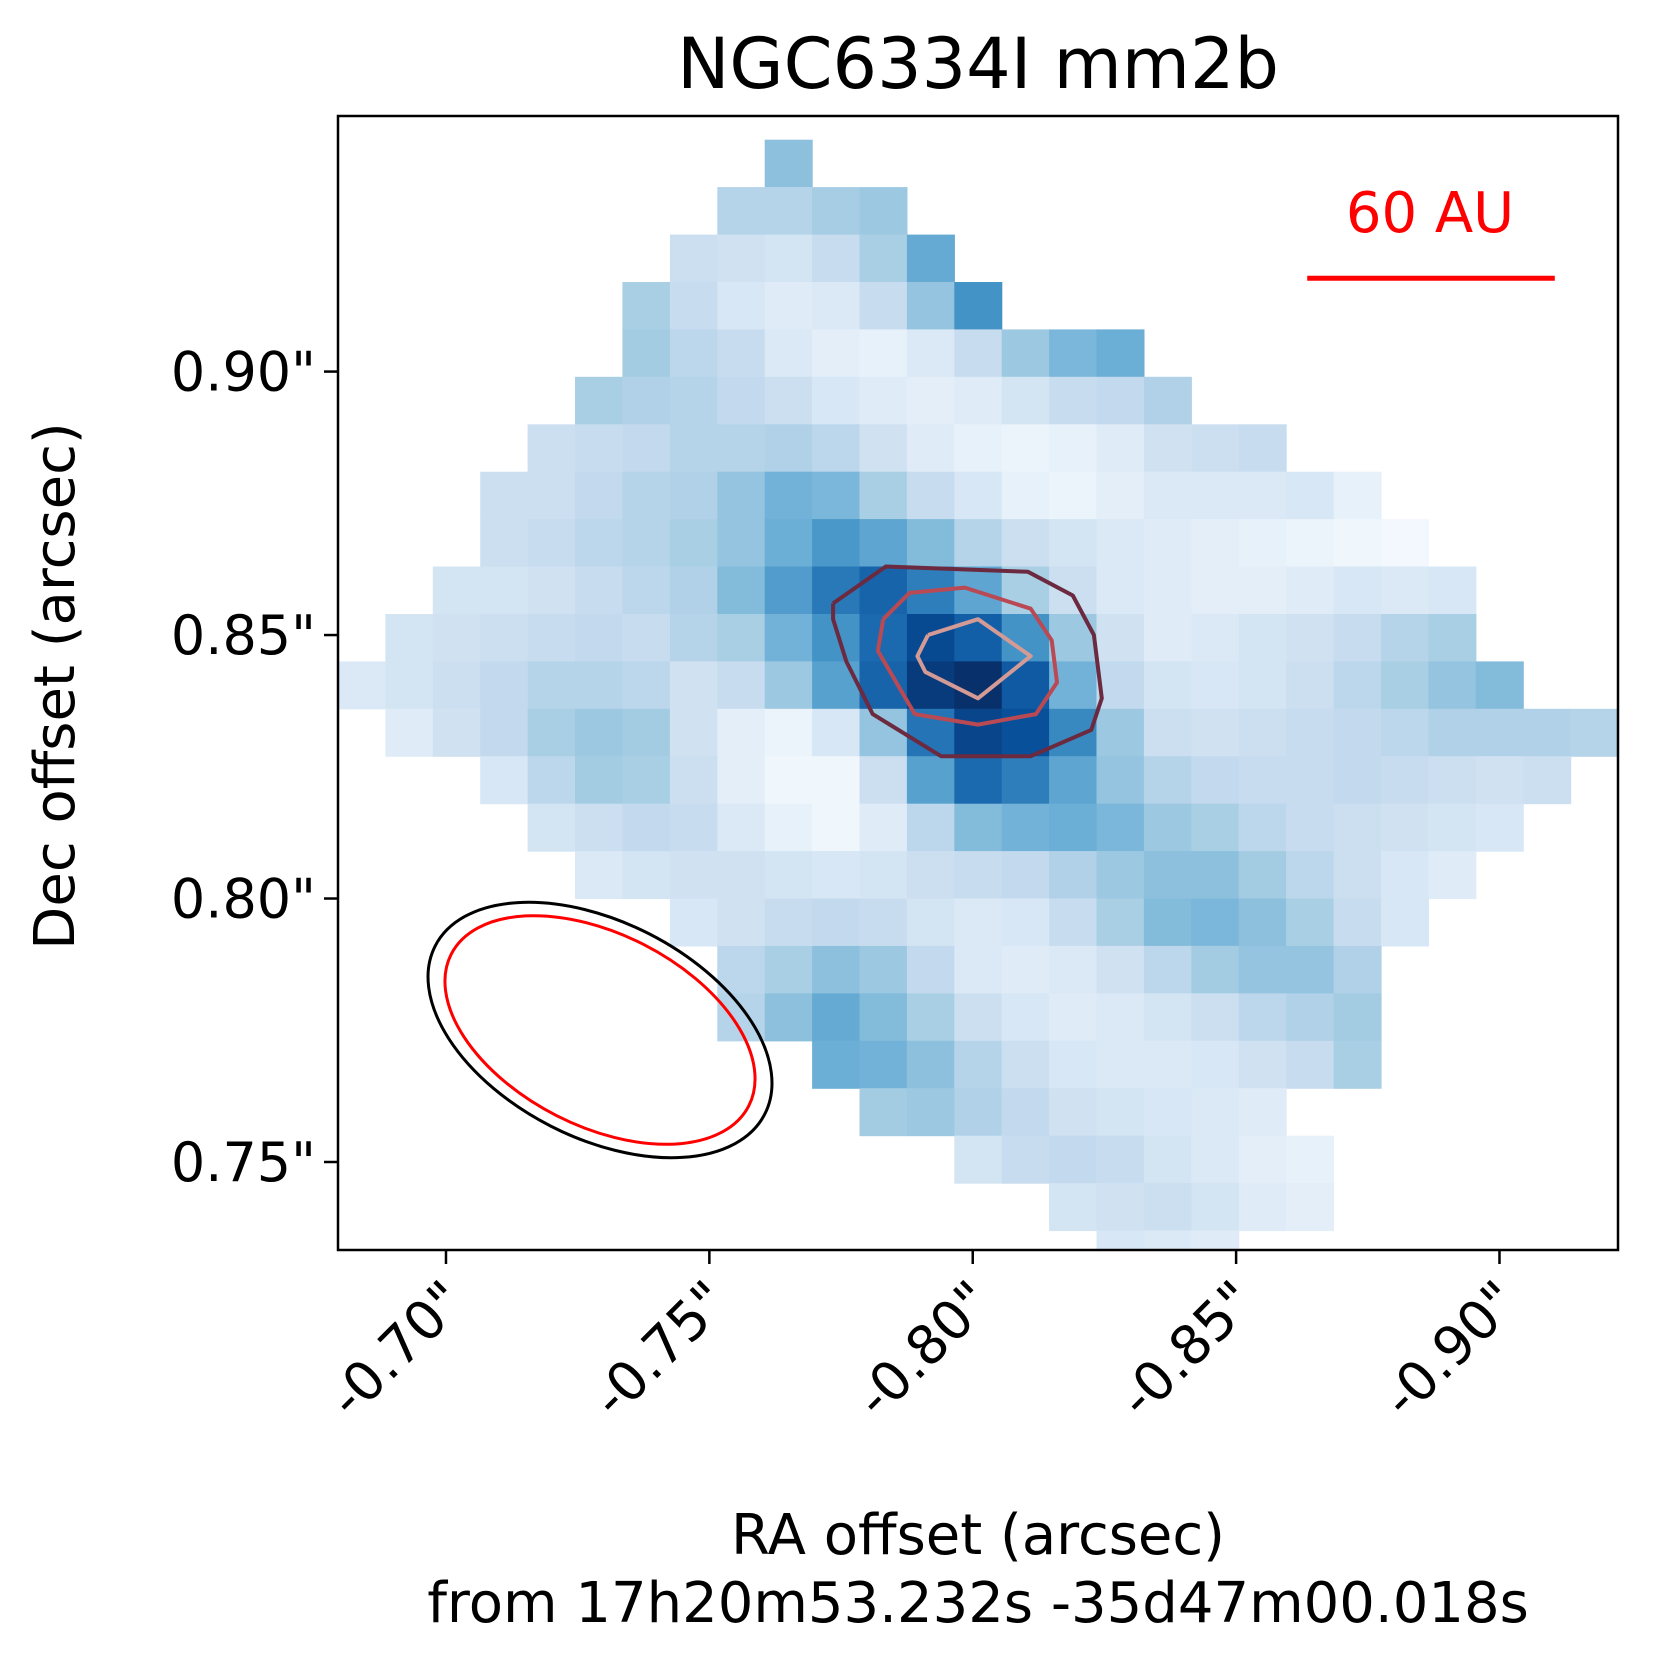 The width and height of the screenshot is (1661, 1666). Describe the element at coordinates (243, 635) in the screenshot. I see `y-tick-label: 0.85"` at that location.